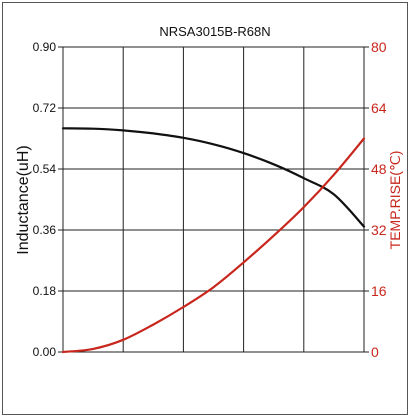 This screenshot has width=414, height=419. I want to click on left-tick-label: 0.18, so click(45, 291).